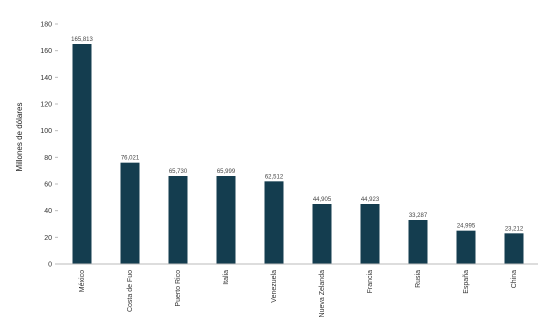 The height and width of the screenshot is (324, 544). Describe the element at coordinates (46, 51) in the screenshot. I see `y-tick-label: 160` at that location.